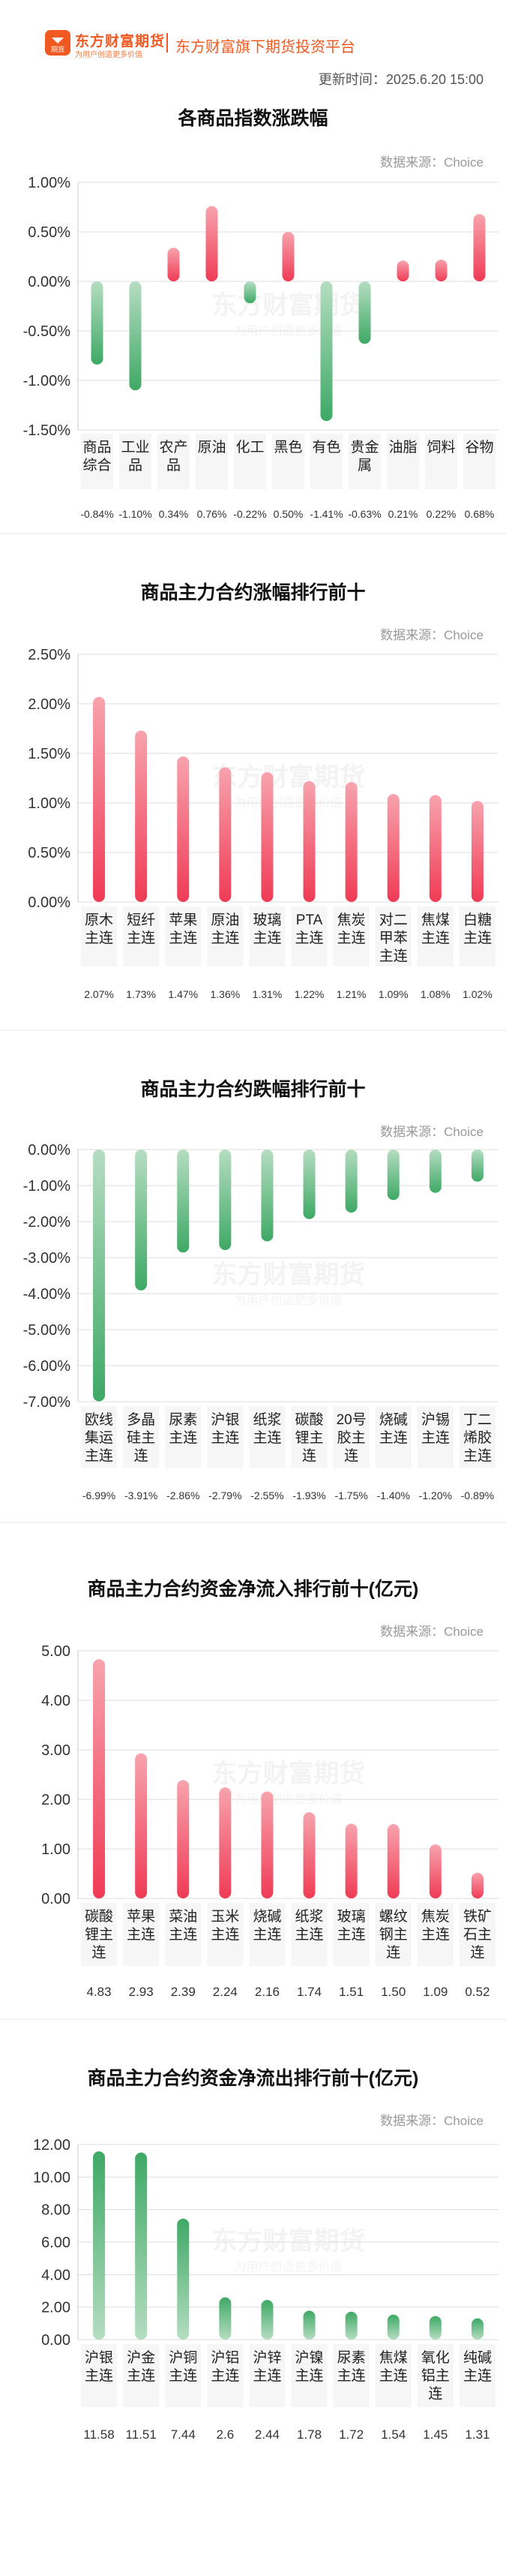 The image size is (506, 2576). I want to click on chart-title: 商品主力合约跌幅排行前十, so click(253, 1088).